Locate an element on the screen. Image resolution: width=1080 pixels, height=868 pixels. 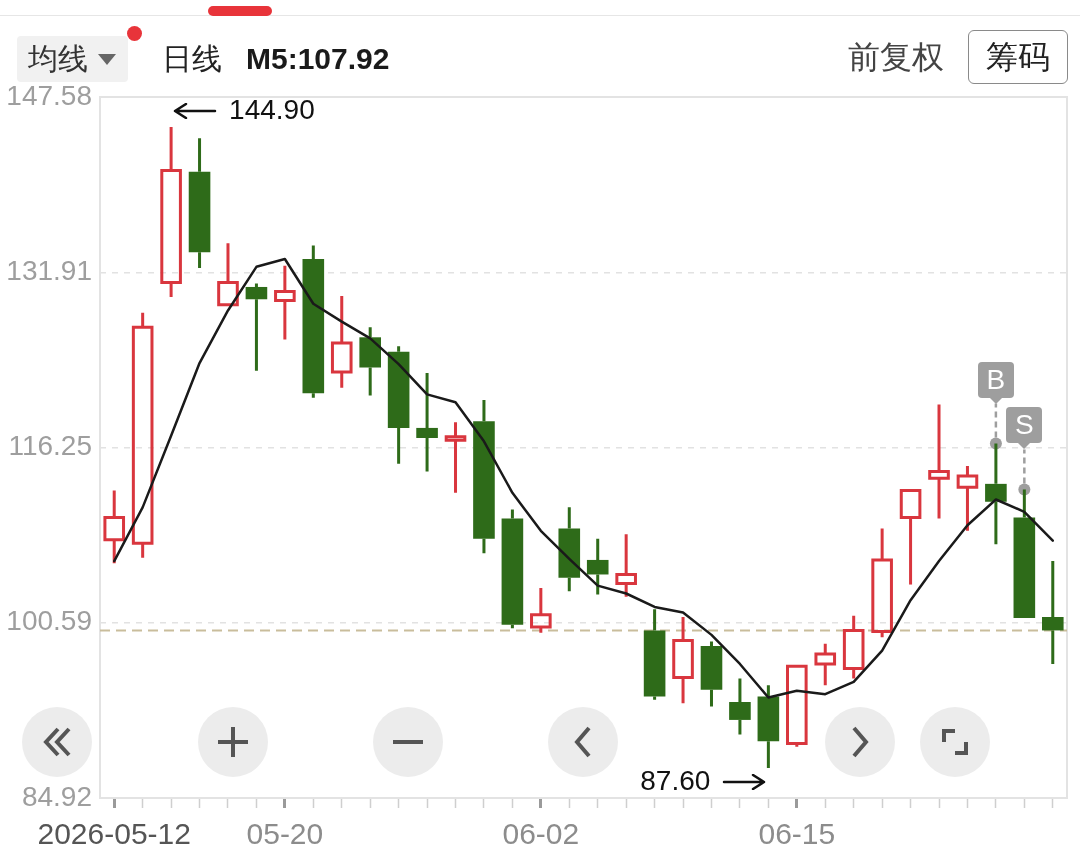
text: 日线 is located at coordinates (192, 58).